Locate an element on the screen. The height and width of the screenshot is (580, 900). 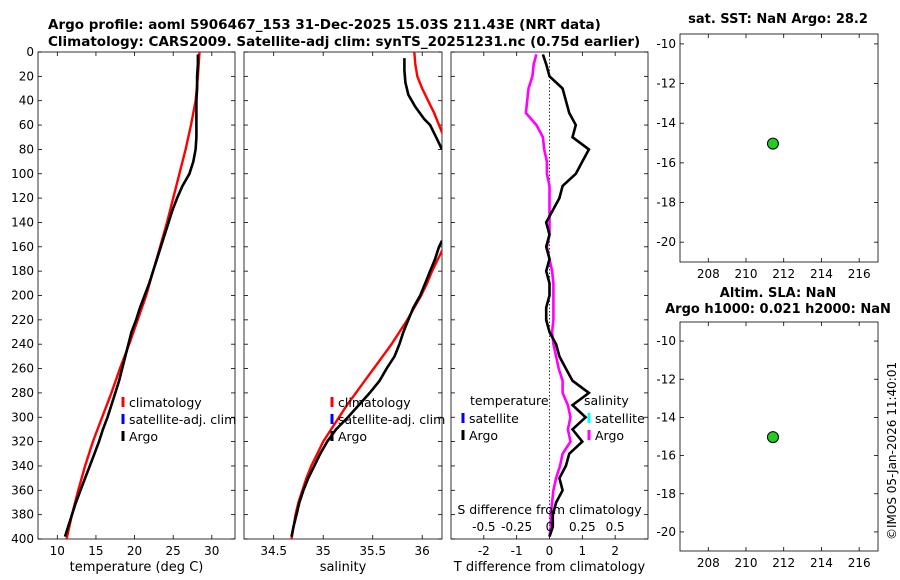
y-tick-label: 20 is located at coordinates (26, 76).